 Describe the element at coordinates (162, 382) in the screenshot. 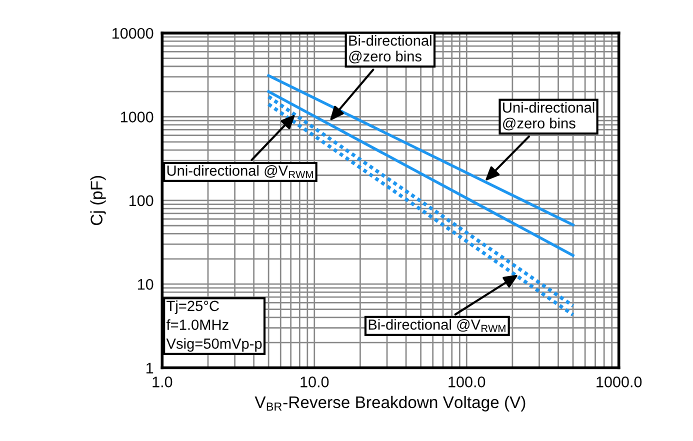

I see `x-tick-label: 1.0` at that location.